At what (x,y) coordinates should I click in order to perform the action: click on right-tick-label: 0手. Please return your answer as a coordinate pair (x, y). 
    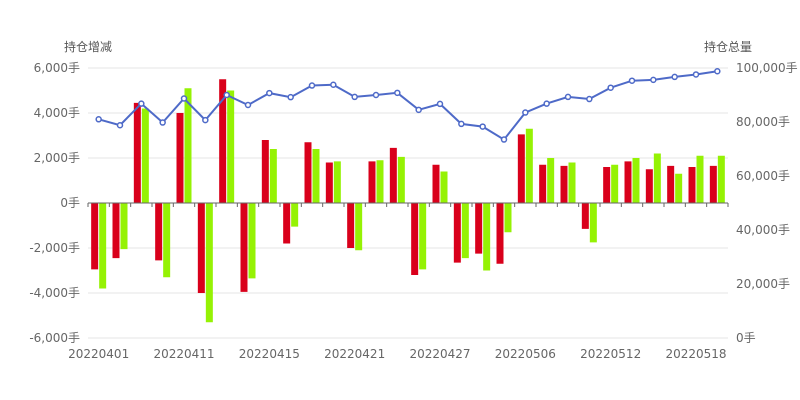
    Looking at the image, I should click on (746, 338).